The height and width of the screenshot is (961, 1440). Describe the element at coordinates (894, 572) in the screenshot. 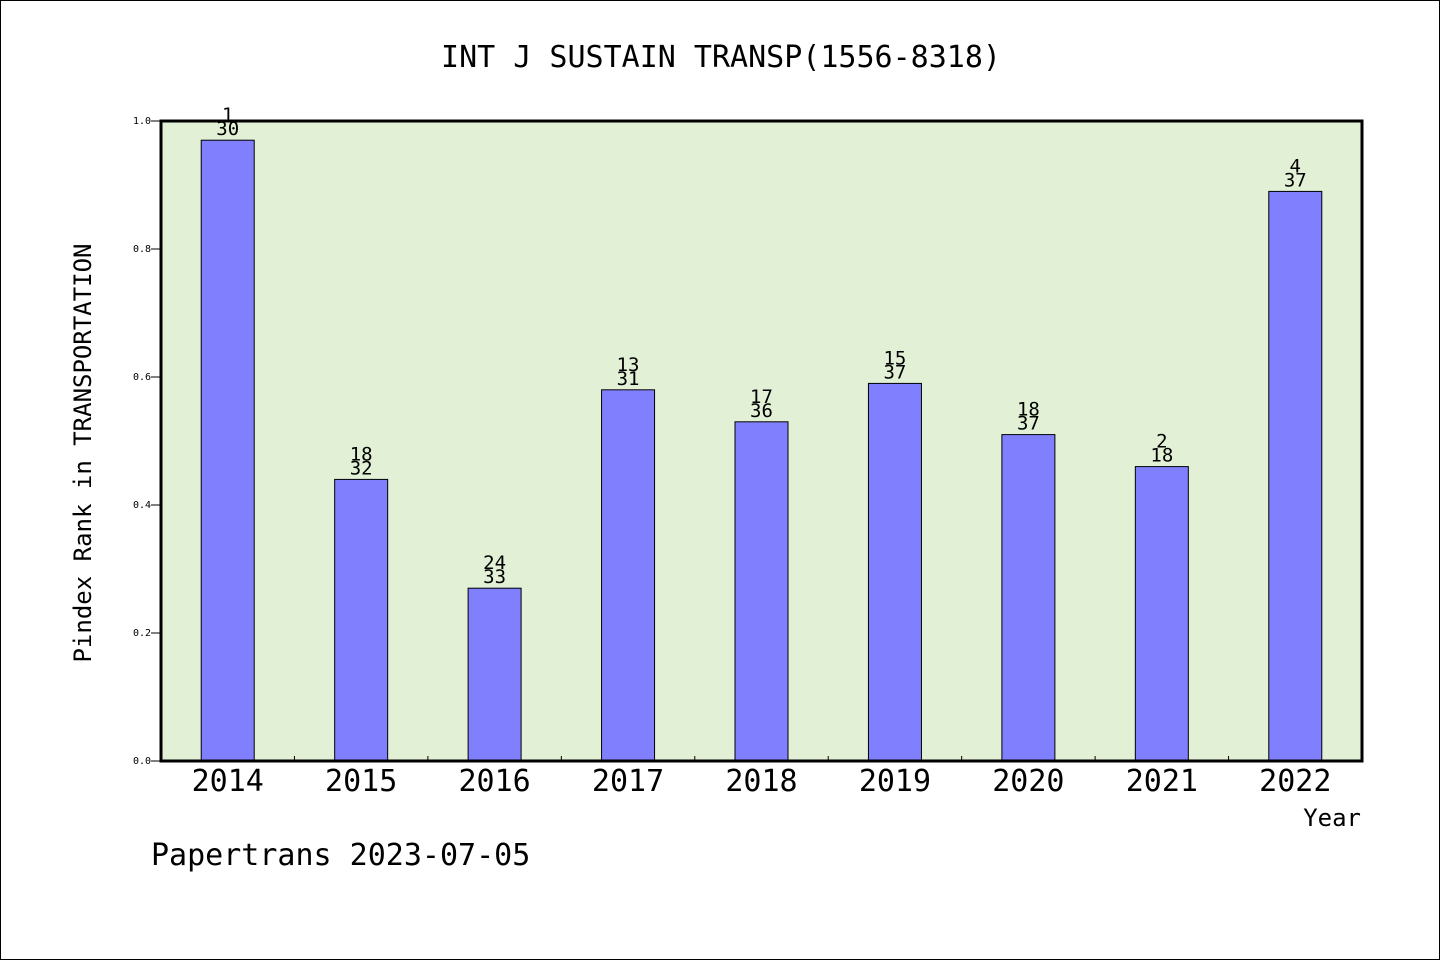

I see `bar-2019` at that location.